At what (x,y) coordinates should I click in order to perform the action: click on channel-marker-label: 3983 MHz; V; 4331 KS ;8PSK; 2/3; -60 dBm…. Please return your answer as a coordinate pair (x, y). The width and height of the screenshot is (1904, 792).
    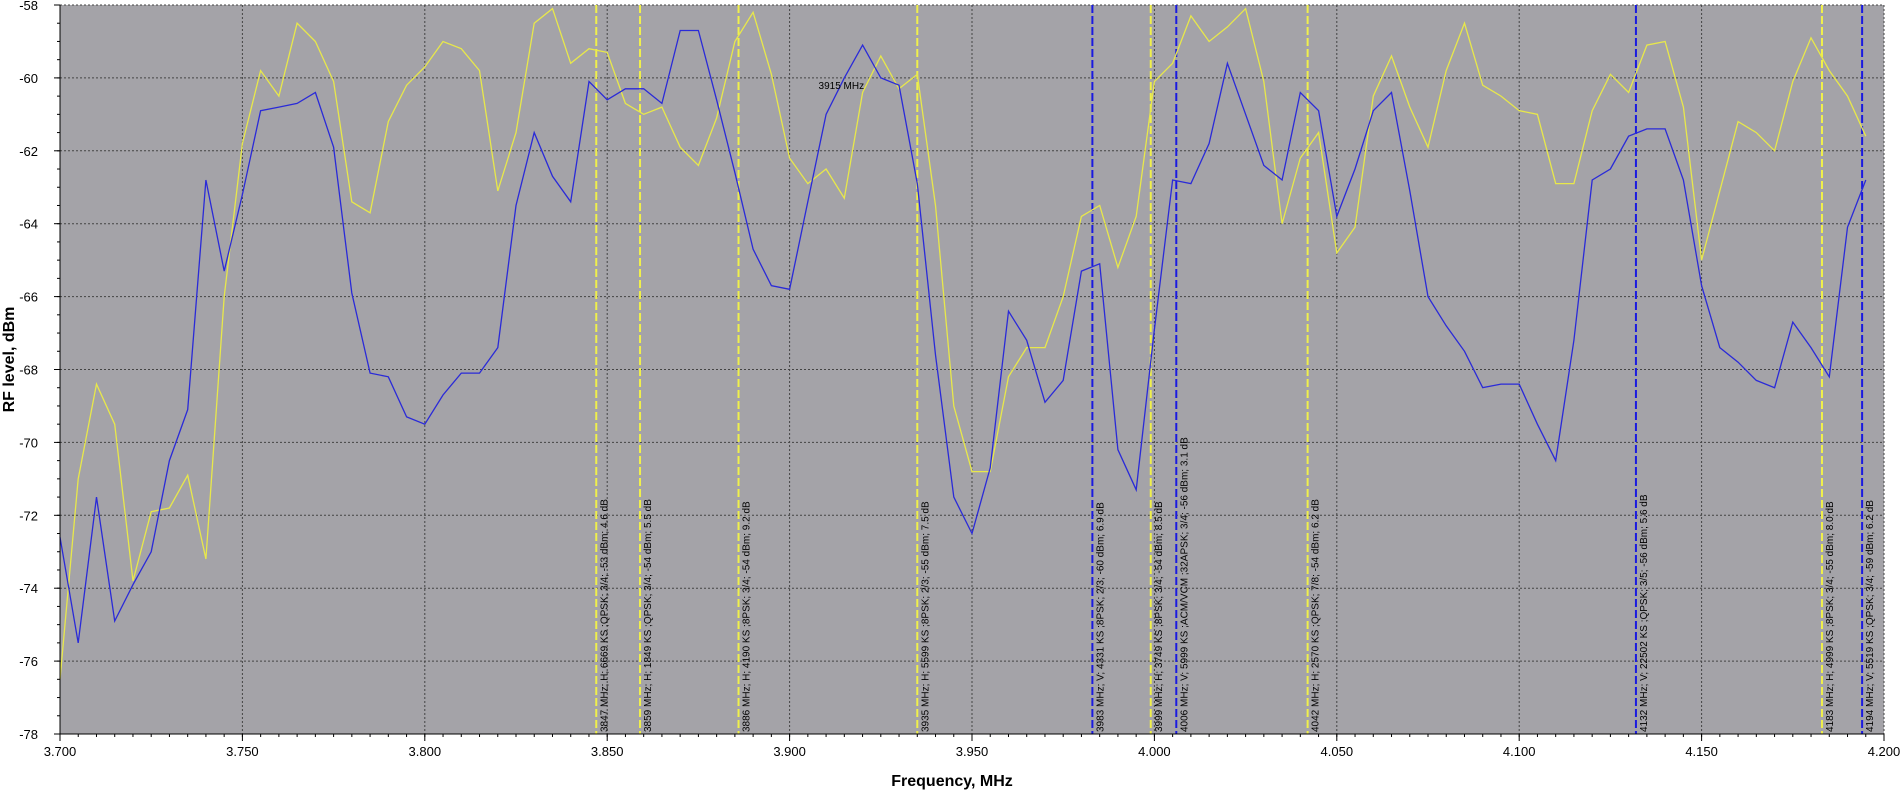
    Looking at the image, I should click on (1100, 617).